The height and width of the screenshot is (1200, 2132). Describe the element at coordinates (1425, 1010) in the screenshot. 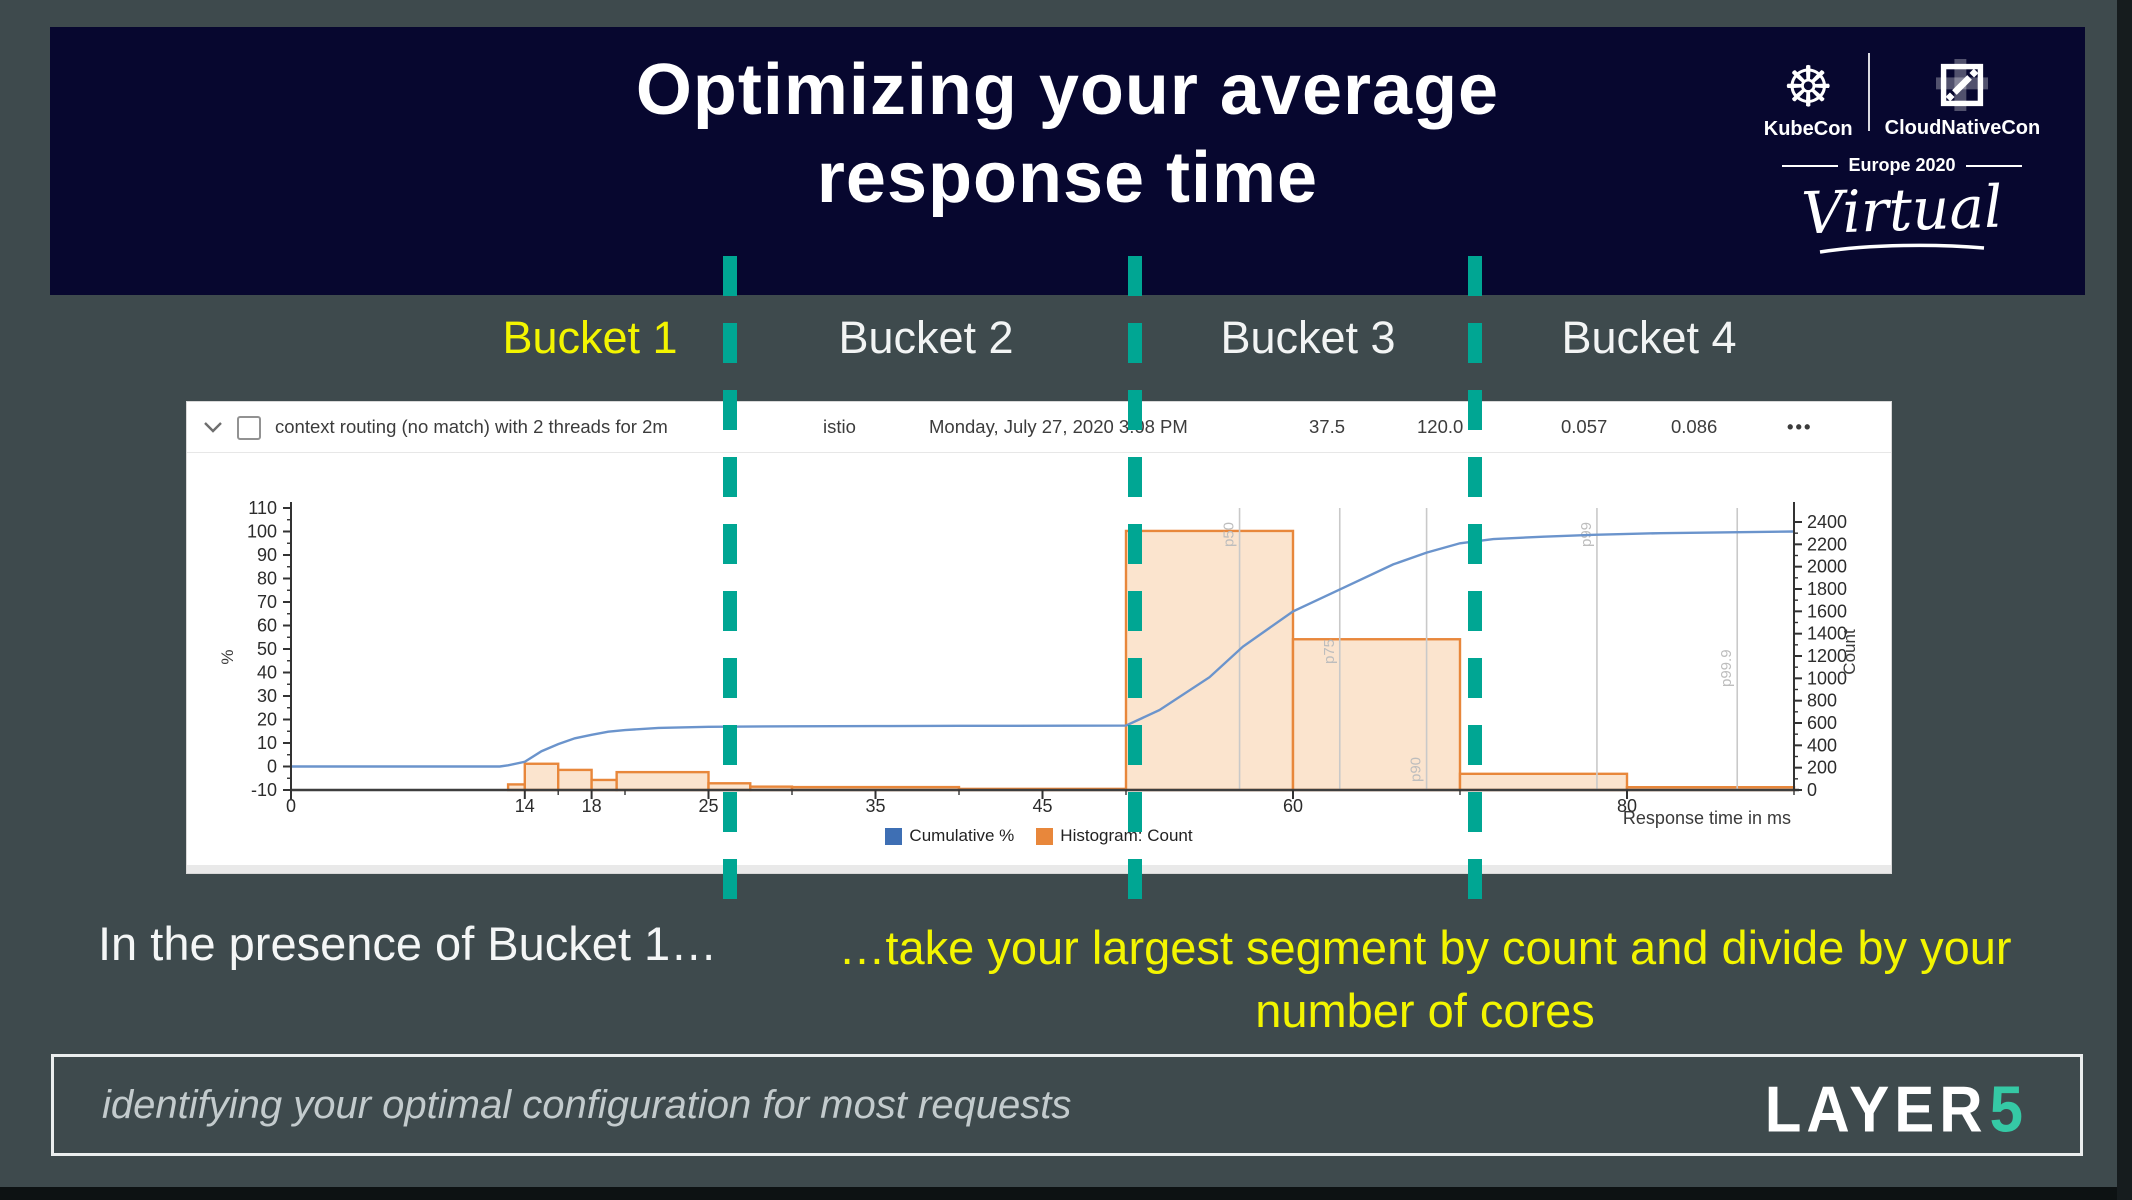

I see `caption-right-line2: number of cores` at that location.